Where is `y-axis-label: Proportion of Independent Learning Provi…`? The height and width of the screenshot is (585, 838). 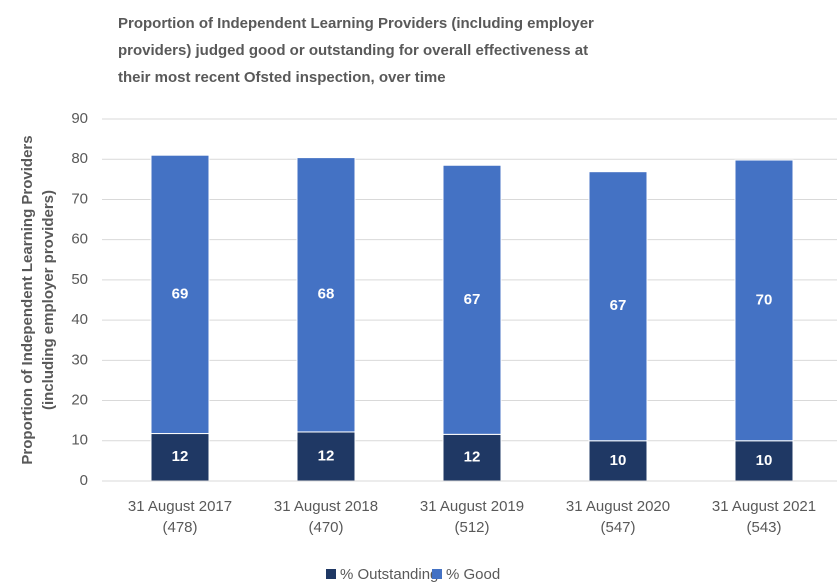 y-axis-label: Proportion of Independent Learning Provi… is located at coordinates (27, 299).